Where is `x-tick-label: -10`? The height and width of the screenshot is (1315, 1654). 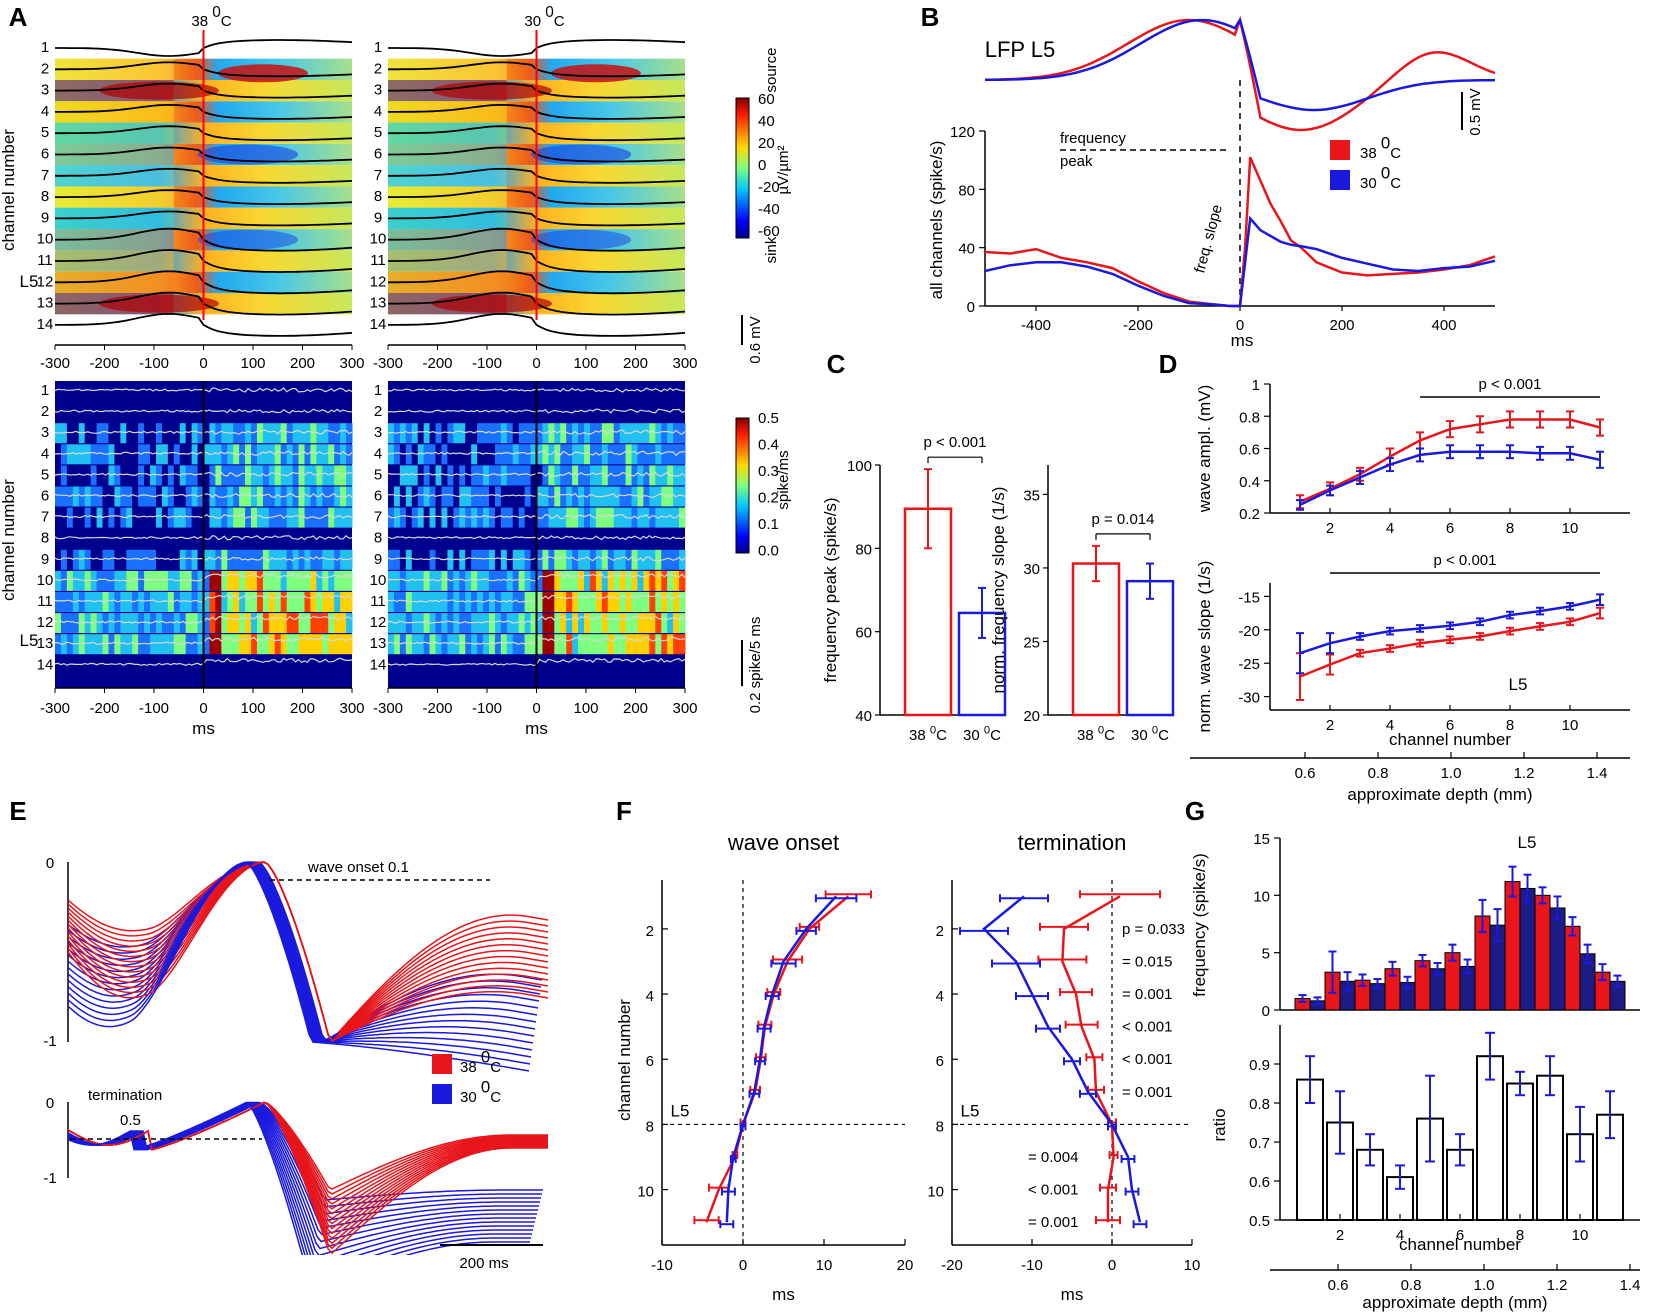
x-tick-label: -10 is located at coordinates (662, 1265).